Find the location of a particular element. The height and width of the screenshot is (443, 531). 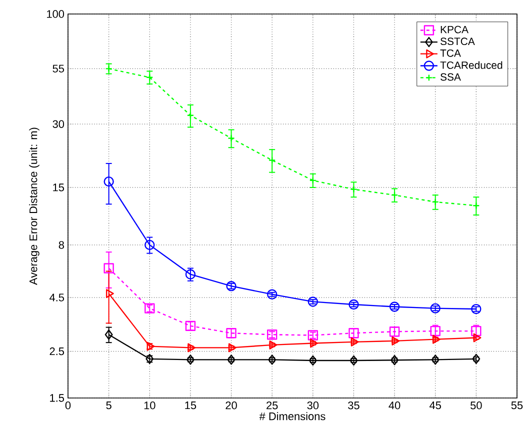

y-tick-label: 30 is located at coordinates (58, 124).